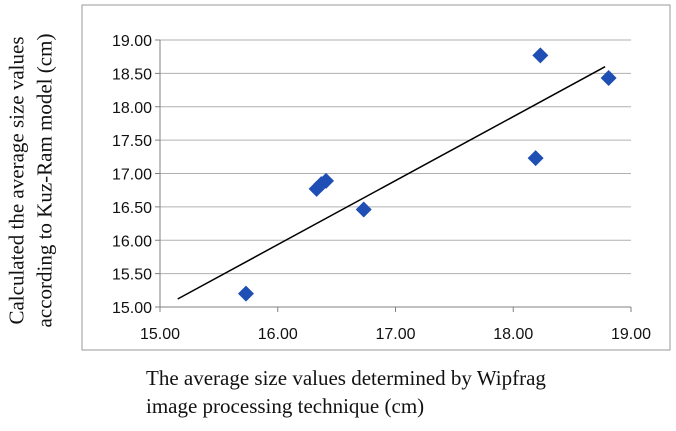 Image resolution: width=676 pixels, height=431 pixels. Describe the element at coordinates (631, 334) in the screenshot. I see `x-tick-label: 19.00` at that location.